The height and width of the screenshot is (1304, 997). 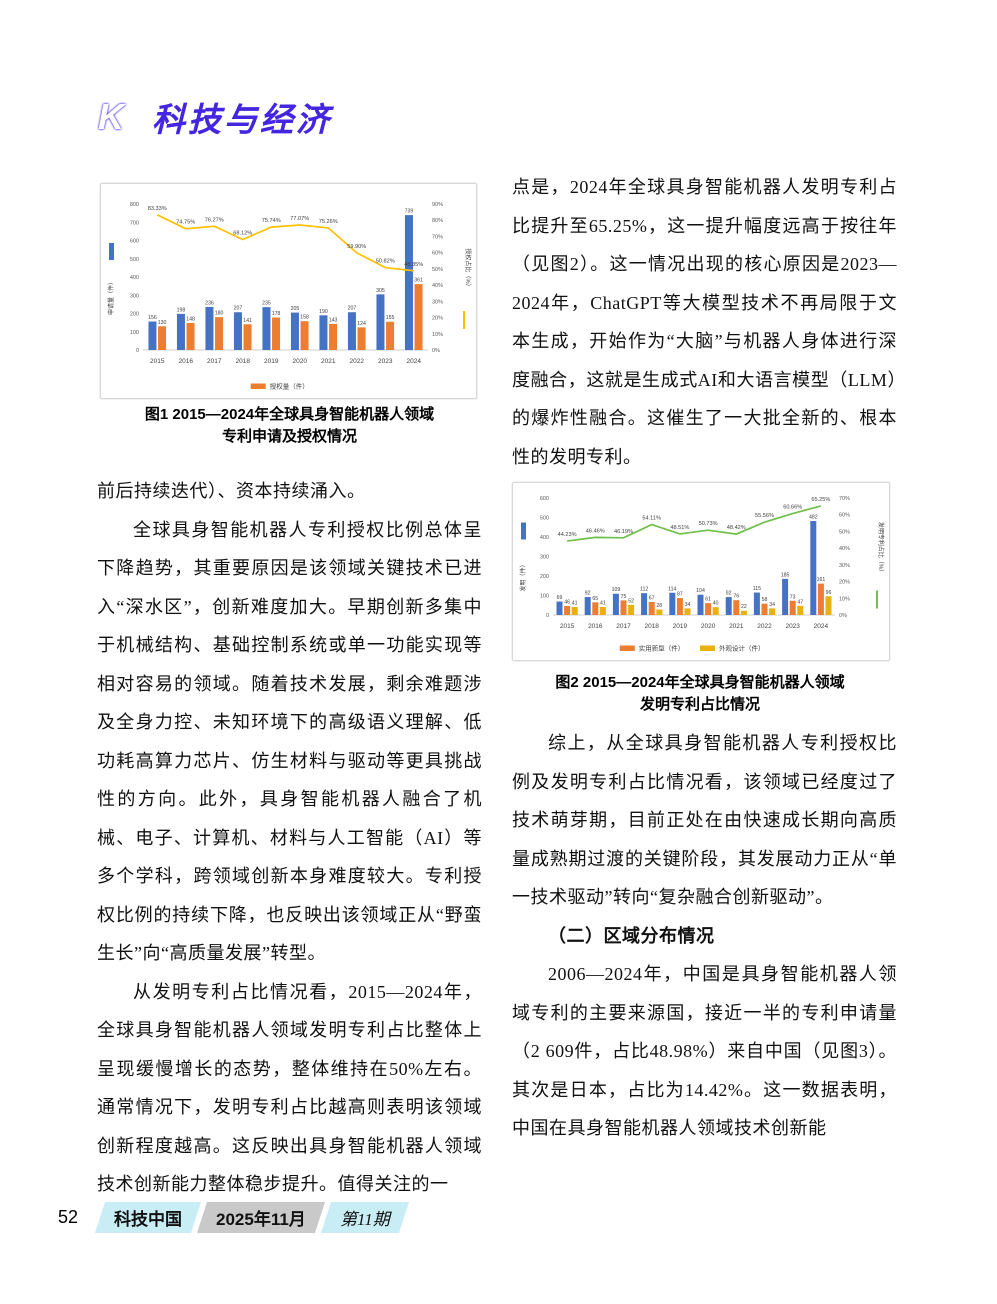 I want to click on bar-value-label: 156, so click(x=152, y=318).